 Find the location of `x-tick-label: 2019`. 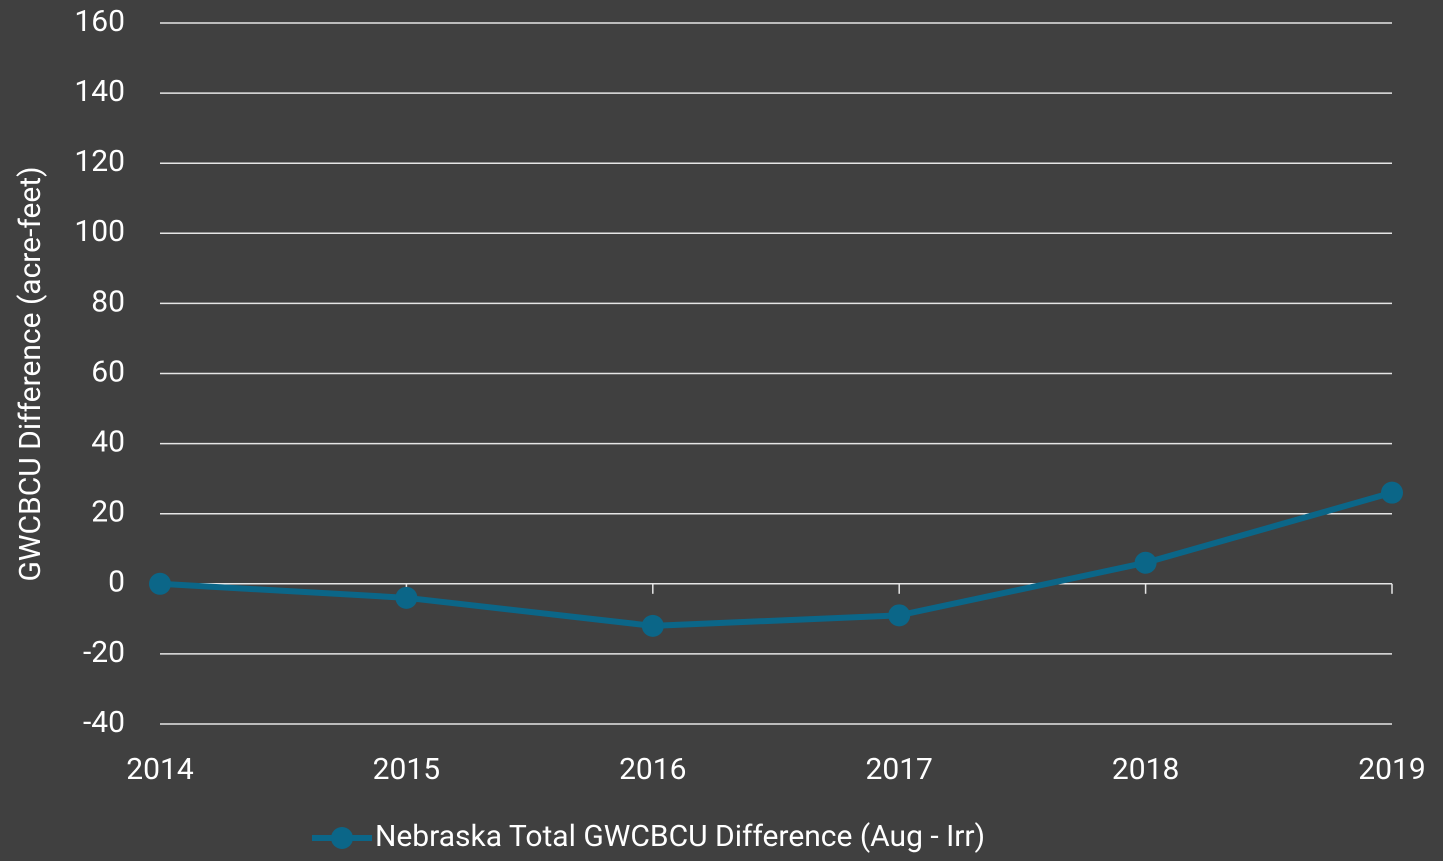

x-tick-label: 2019 is located at coordinates (1391, 769).